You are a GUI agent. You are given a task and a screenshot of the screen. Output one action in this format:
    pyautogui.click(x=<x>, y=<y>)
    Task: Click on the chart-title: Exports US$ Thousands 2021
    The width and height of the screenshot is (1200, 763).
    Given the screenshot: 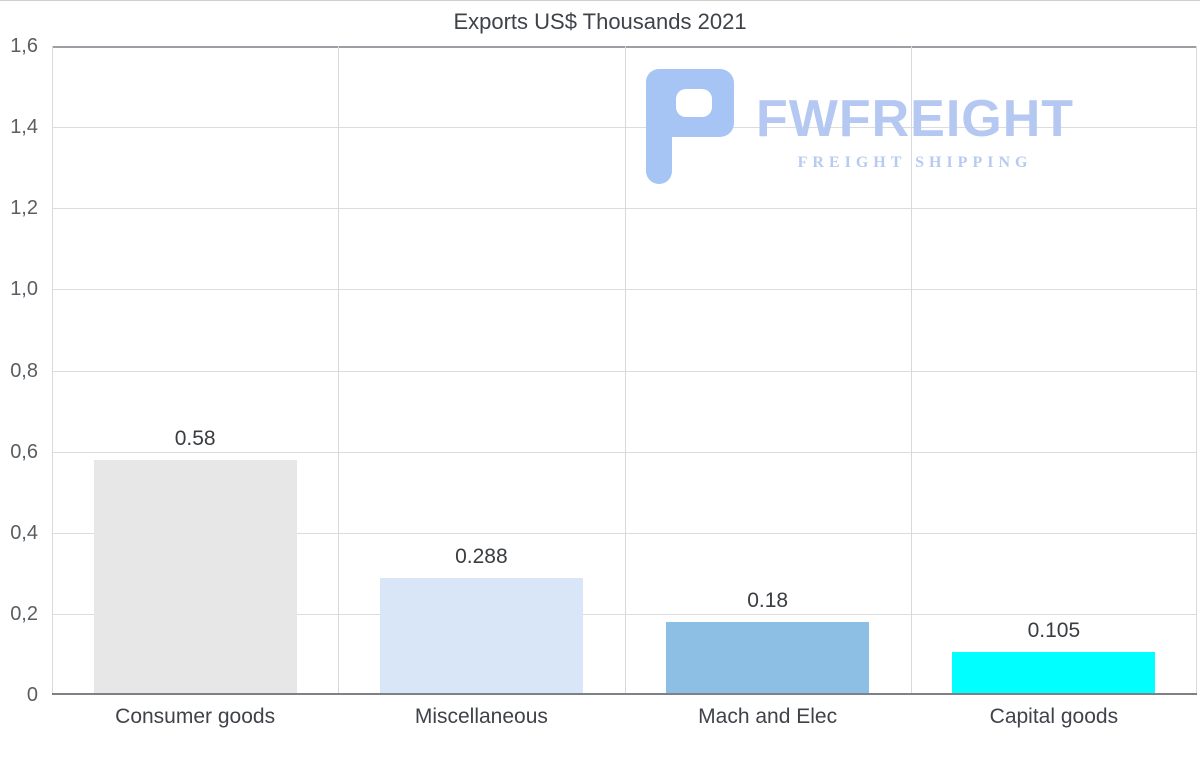 What is the action you would take?
    pyautogui.click(x=600, y=21)
    